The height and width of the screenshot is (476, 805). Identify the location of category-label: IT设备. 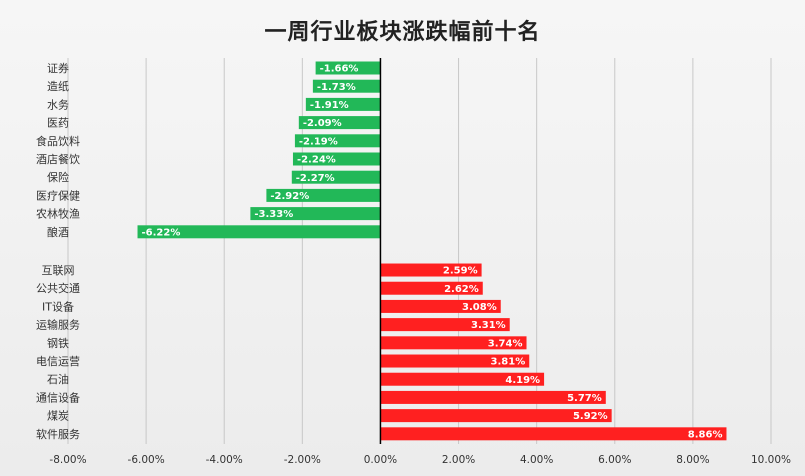
(58, 306).